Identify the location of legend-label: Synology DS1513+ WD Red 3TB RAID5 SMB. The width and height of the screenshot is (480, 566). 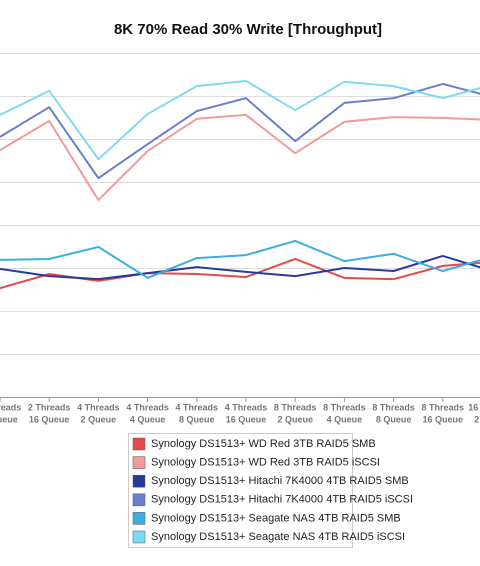
(263, 444).